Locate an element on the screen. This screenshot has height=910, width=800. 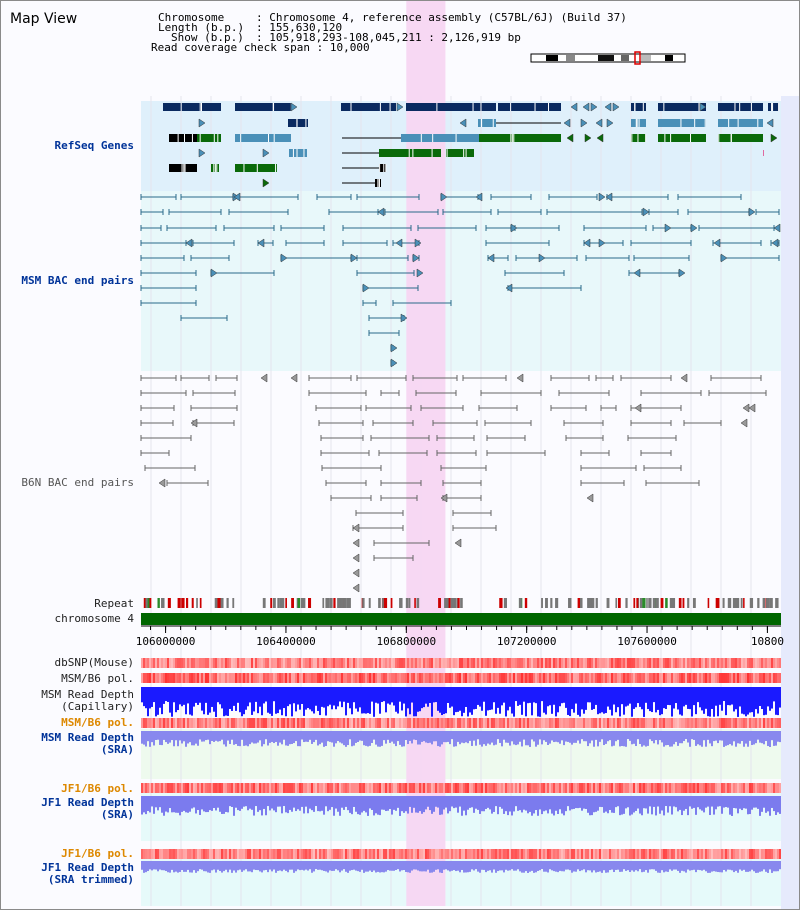
jf1-b6-pol-label: JF1/B6 pol. is located at coordinates (97, 788).